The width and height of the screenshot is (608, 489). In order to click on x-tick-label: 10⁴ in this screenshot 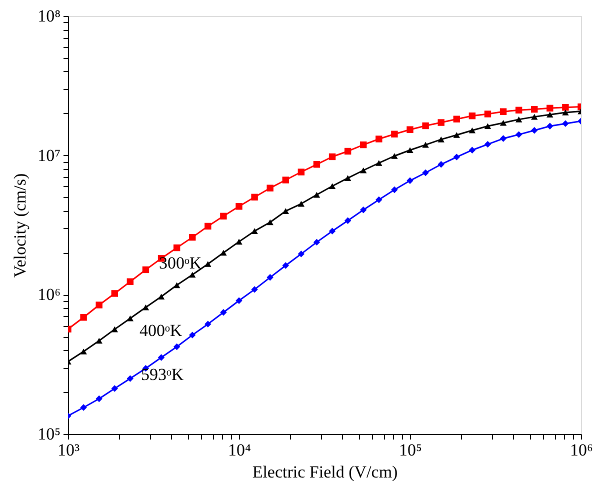, I will do `click(240, 450)`.